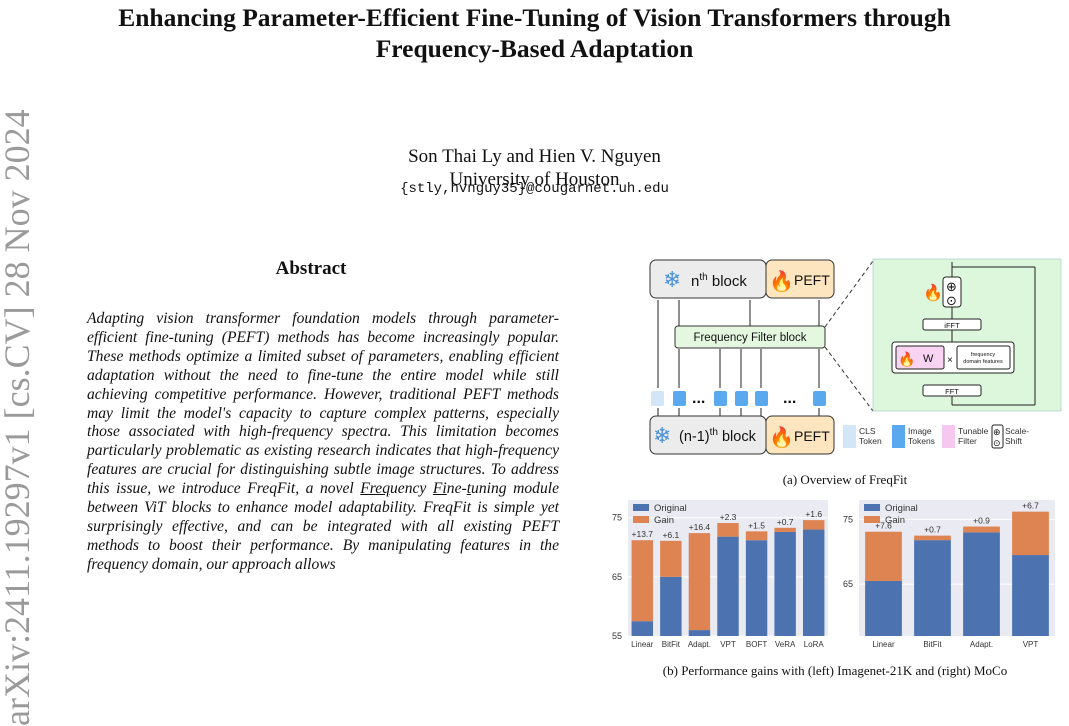 Image resolution: width=1069 pixels, height=726 pixels. I want to click on abstract-underline-3: t, so click(469, 489).